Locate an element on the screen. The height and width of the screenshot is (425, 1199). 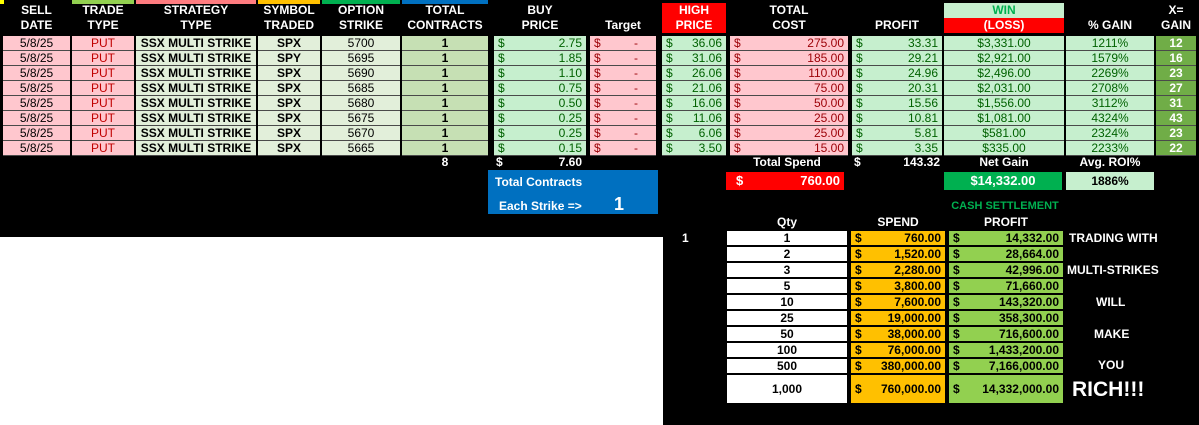
row-4-type: PUT is located at coordinates (103, 88).